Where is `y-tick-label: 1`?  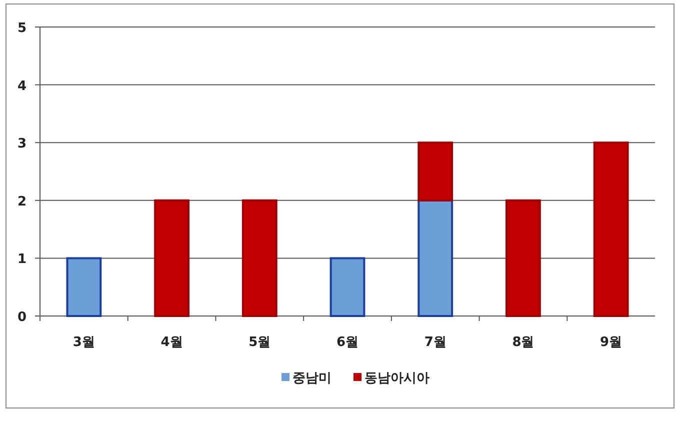 y-tick-label: 1 is located at coordinates (22, 260).